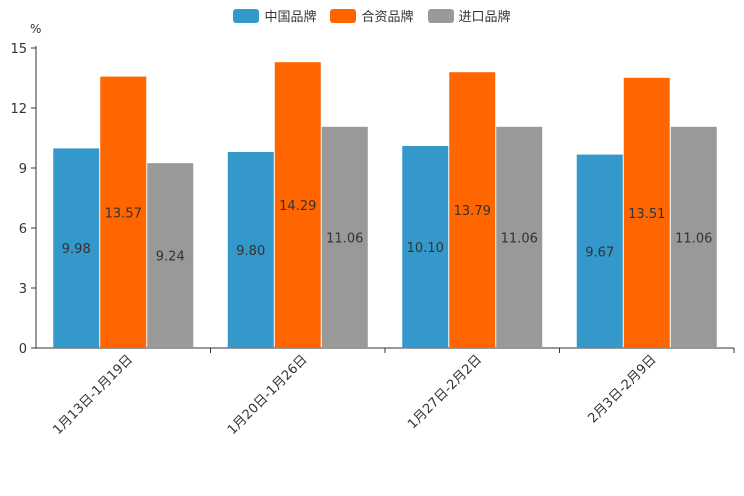 The height and width of the screenshot is (496, 744). I want to click on x-tick-label: 1月27日-2月2日, so click(445, 392).